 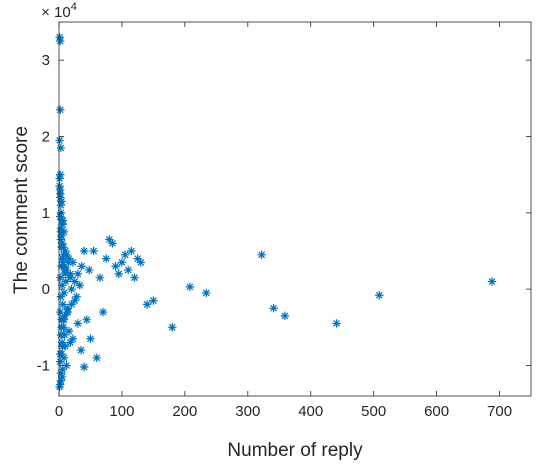 What do you see at coordinates (43, 365) in the screenshot?
I see `y-tick-label: -1` at bounding box center [43, 365].